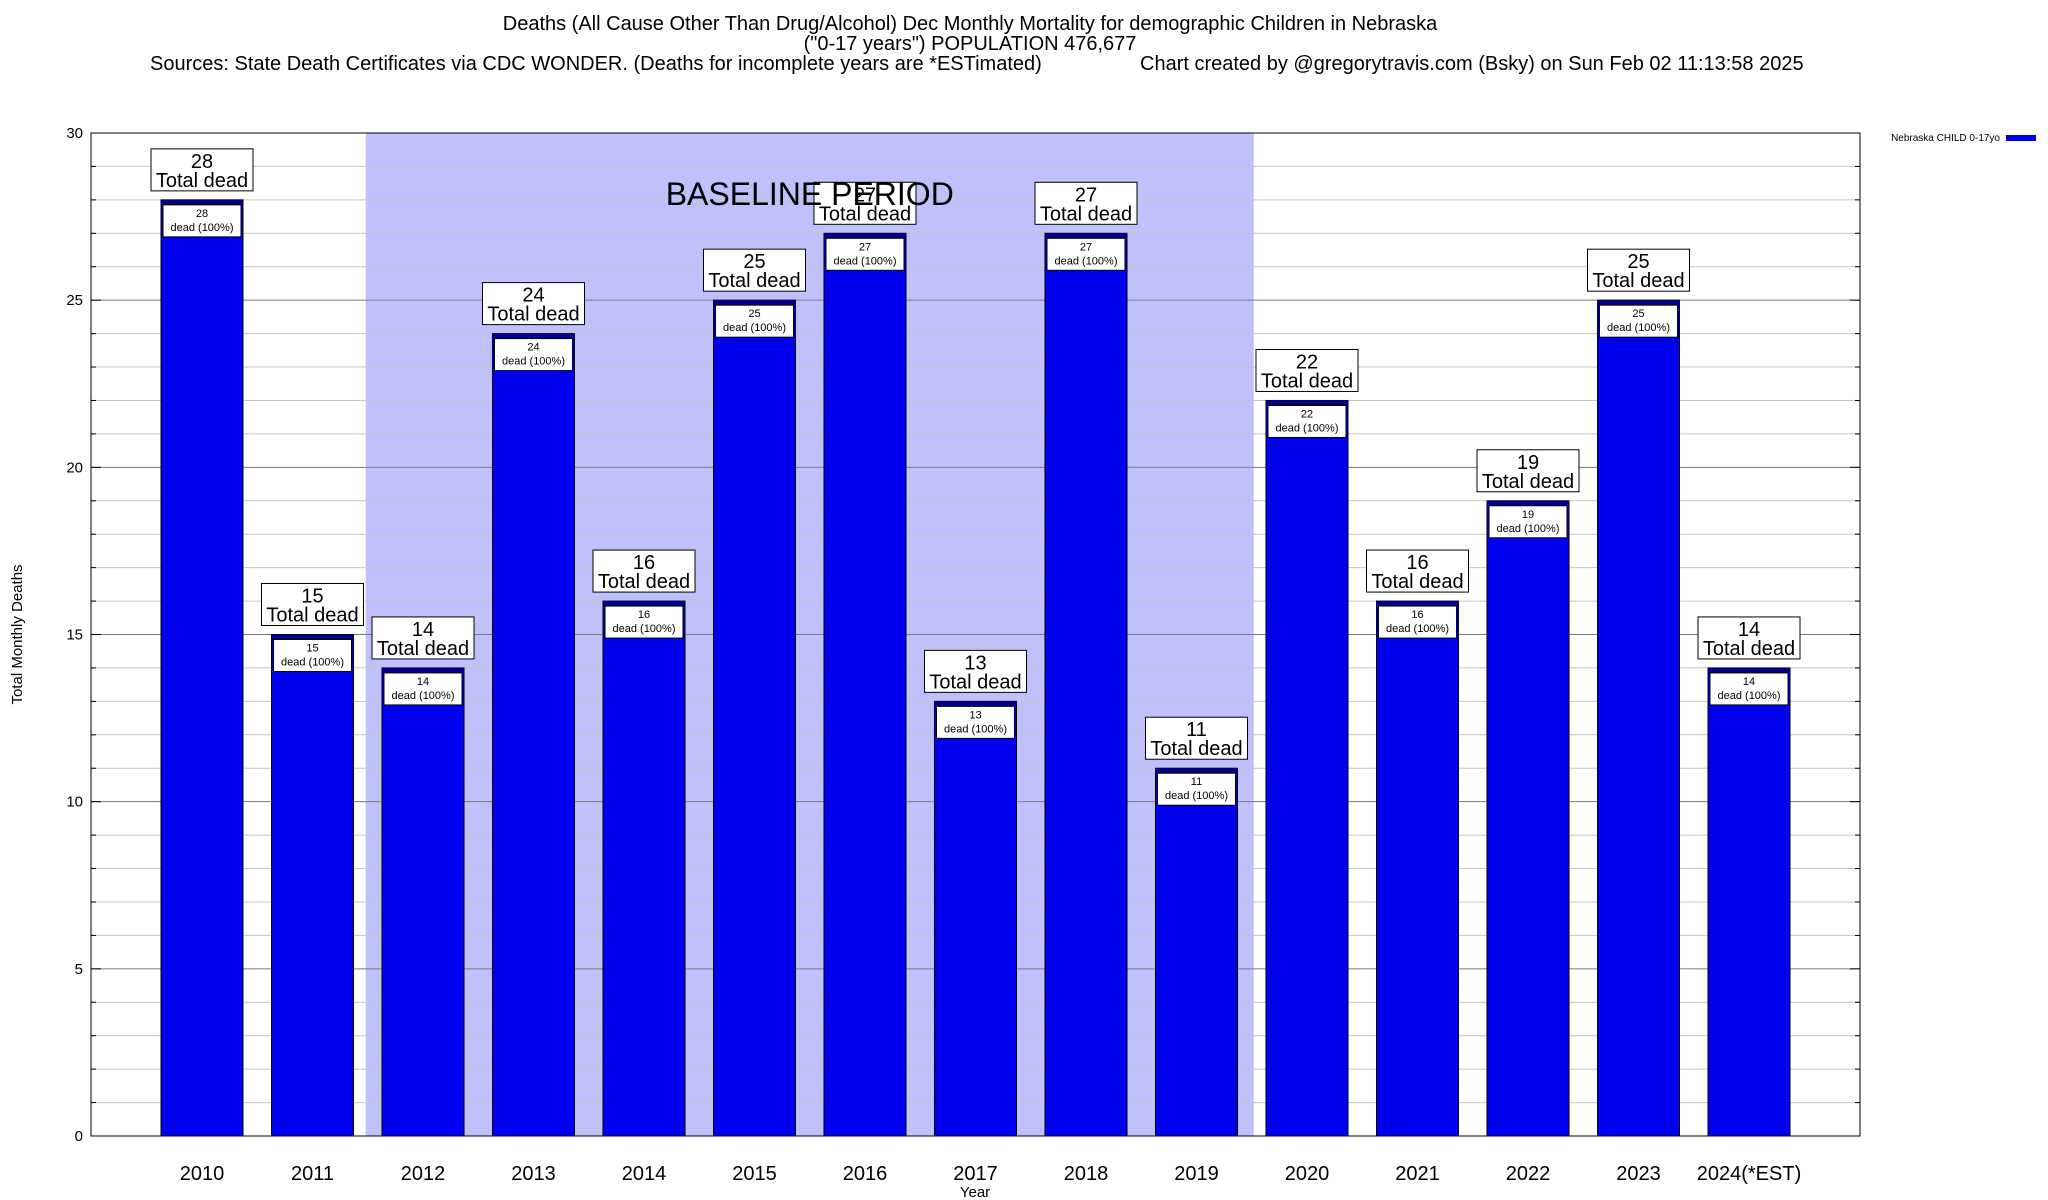  Describe the element at coordinates (1307, 414) in the screenshot. I see `bar-inner-value: 22` at that location.